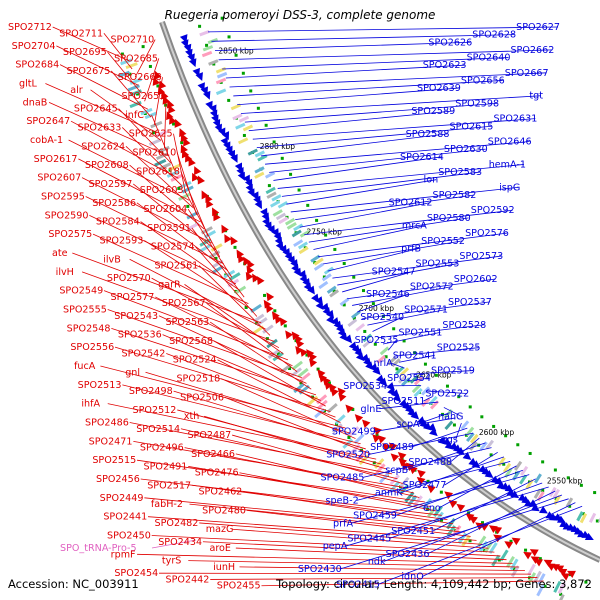  What do you see at coordinates (167, 504) in the screenshot?
I see `forward-gene-label: fabH-2` at bounding box center [167, 504].